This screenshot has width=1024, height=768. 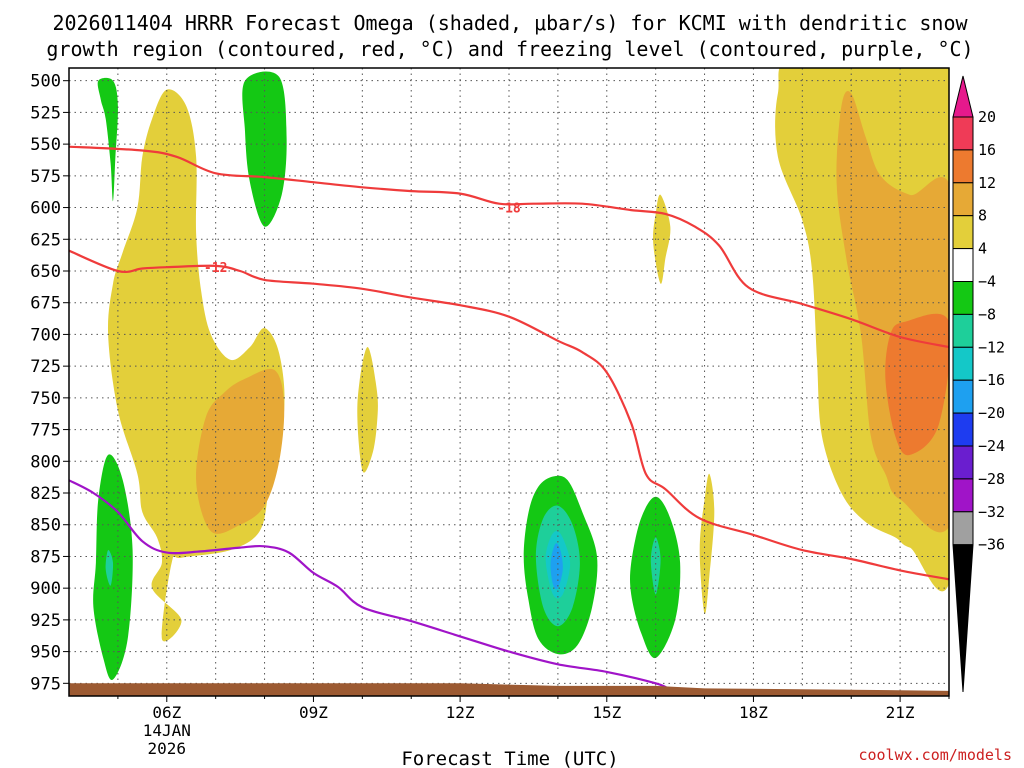 What do you see at coordinates (987, 314) in the screenshot?
I see `colorbar-label-6: −8` at bounding box center [987, 314].